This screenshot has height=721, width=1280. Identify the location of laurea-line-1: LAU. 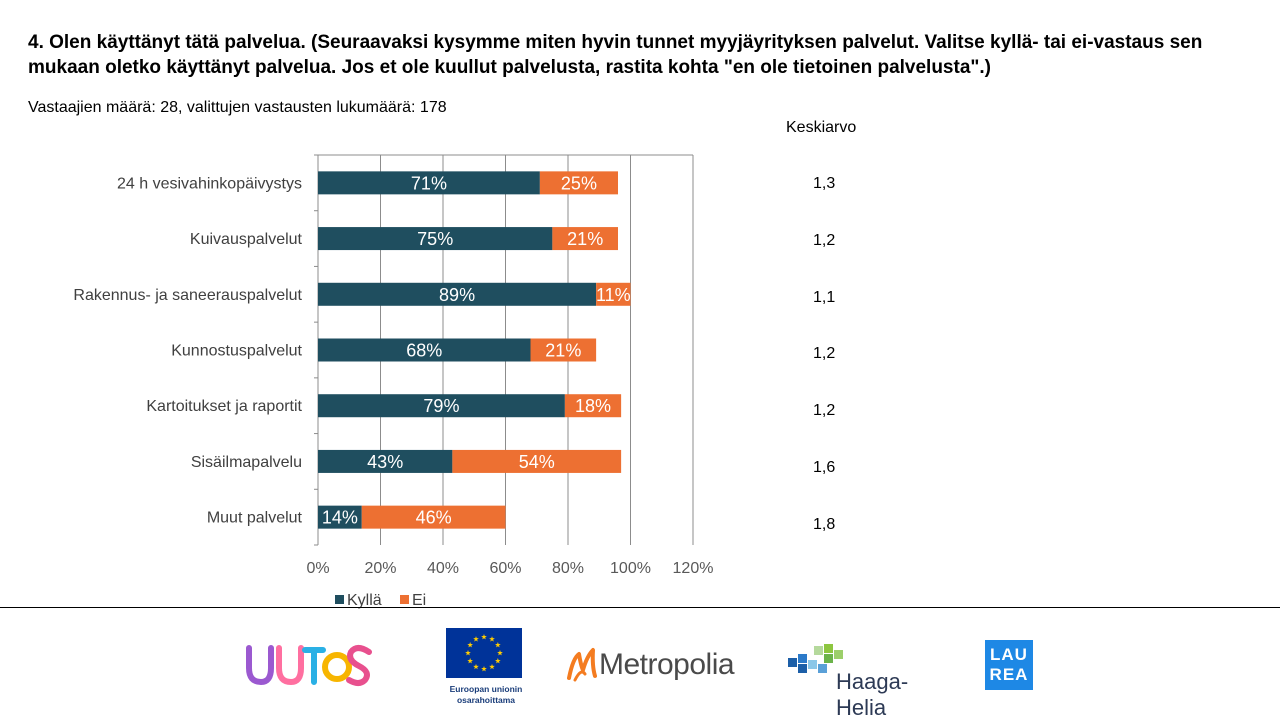
(1009, 654).